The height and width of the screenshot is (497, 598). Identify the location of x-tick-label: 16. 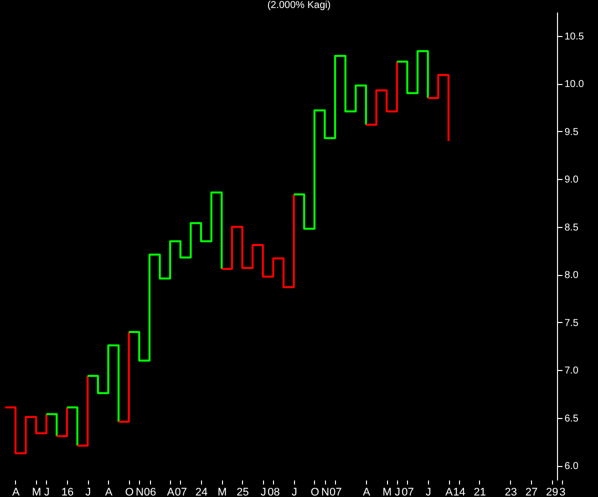
(67, 491).